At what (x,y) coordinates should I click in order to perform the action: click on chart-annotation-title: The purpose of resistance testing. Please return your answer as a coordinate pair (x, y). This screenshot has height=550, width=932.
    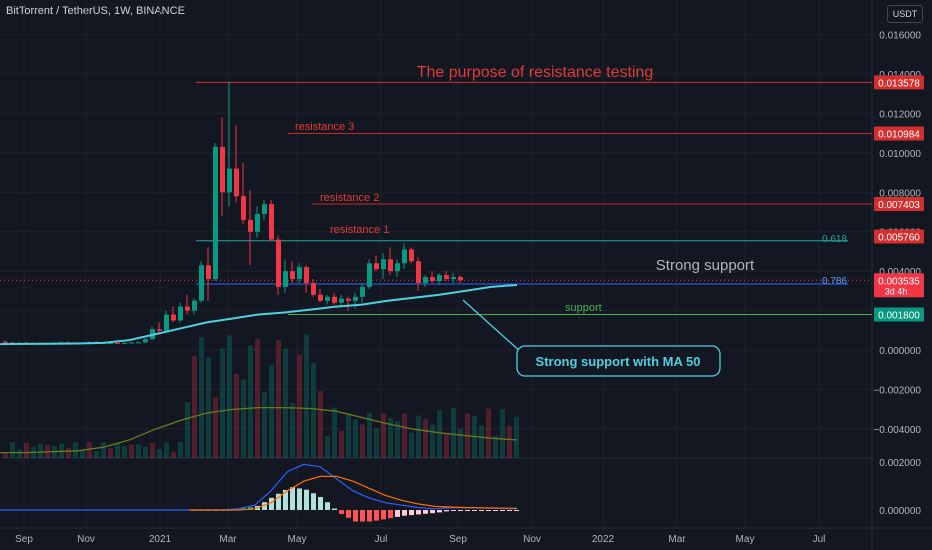
    Looking at the image, I should click on (535, 72).